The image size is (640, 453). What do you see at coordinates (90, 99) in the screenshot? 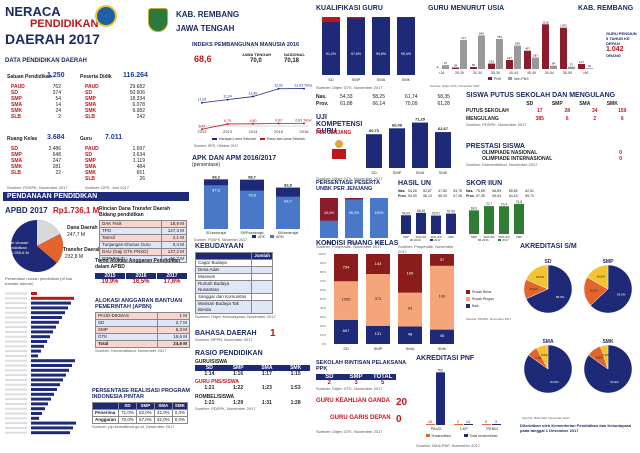
I see `peserta-key: SMP` at bounding box center [90, 99].